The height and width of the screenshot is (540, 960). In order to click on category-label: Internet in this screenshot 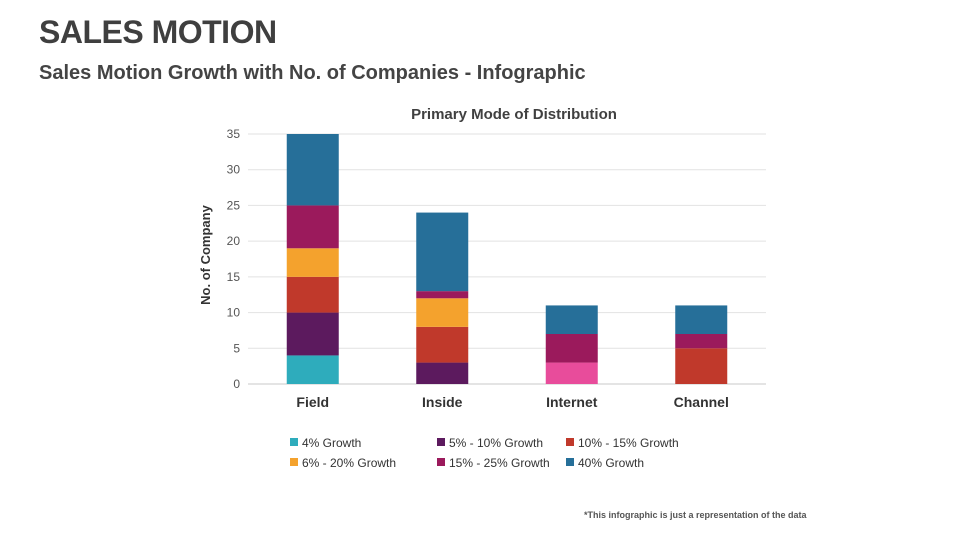, I will do `click(572, 402)`.